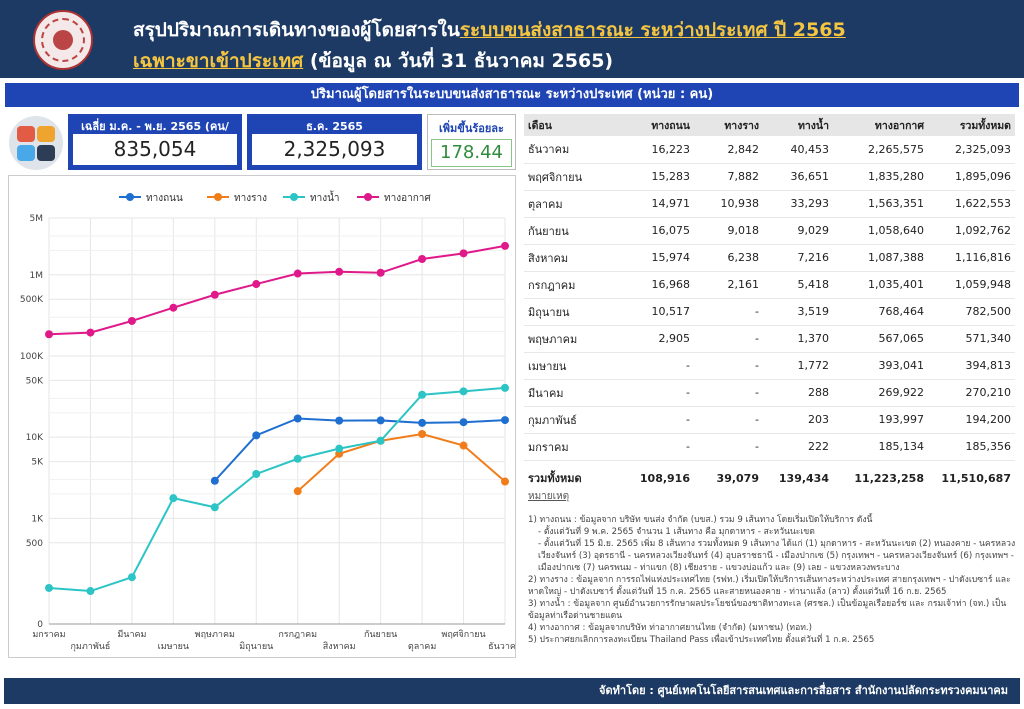 This screenshot has height=709, width=1024. Describe the element at coordinates (880, 204) in the screenshot. I see `table-cell: 1,563,351` at that location.